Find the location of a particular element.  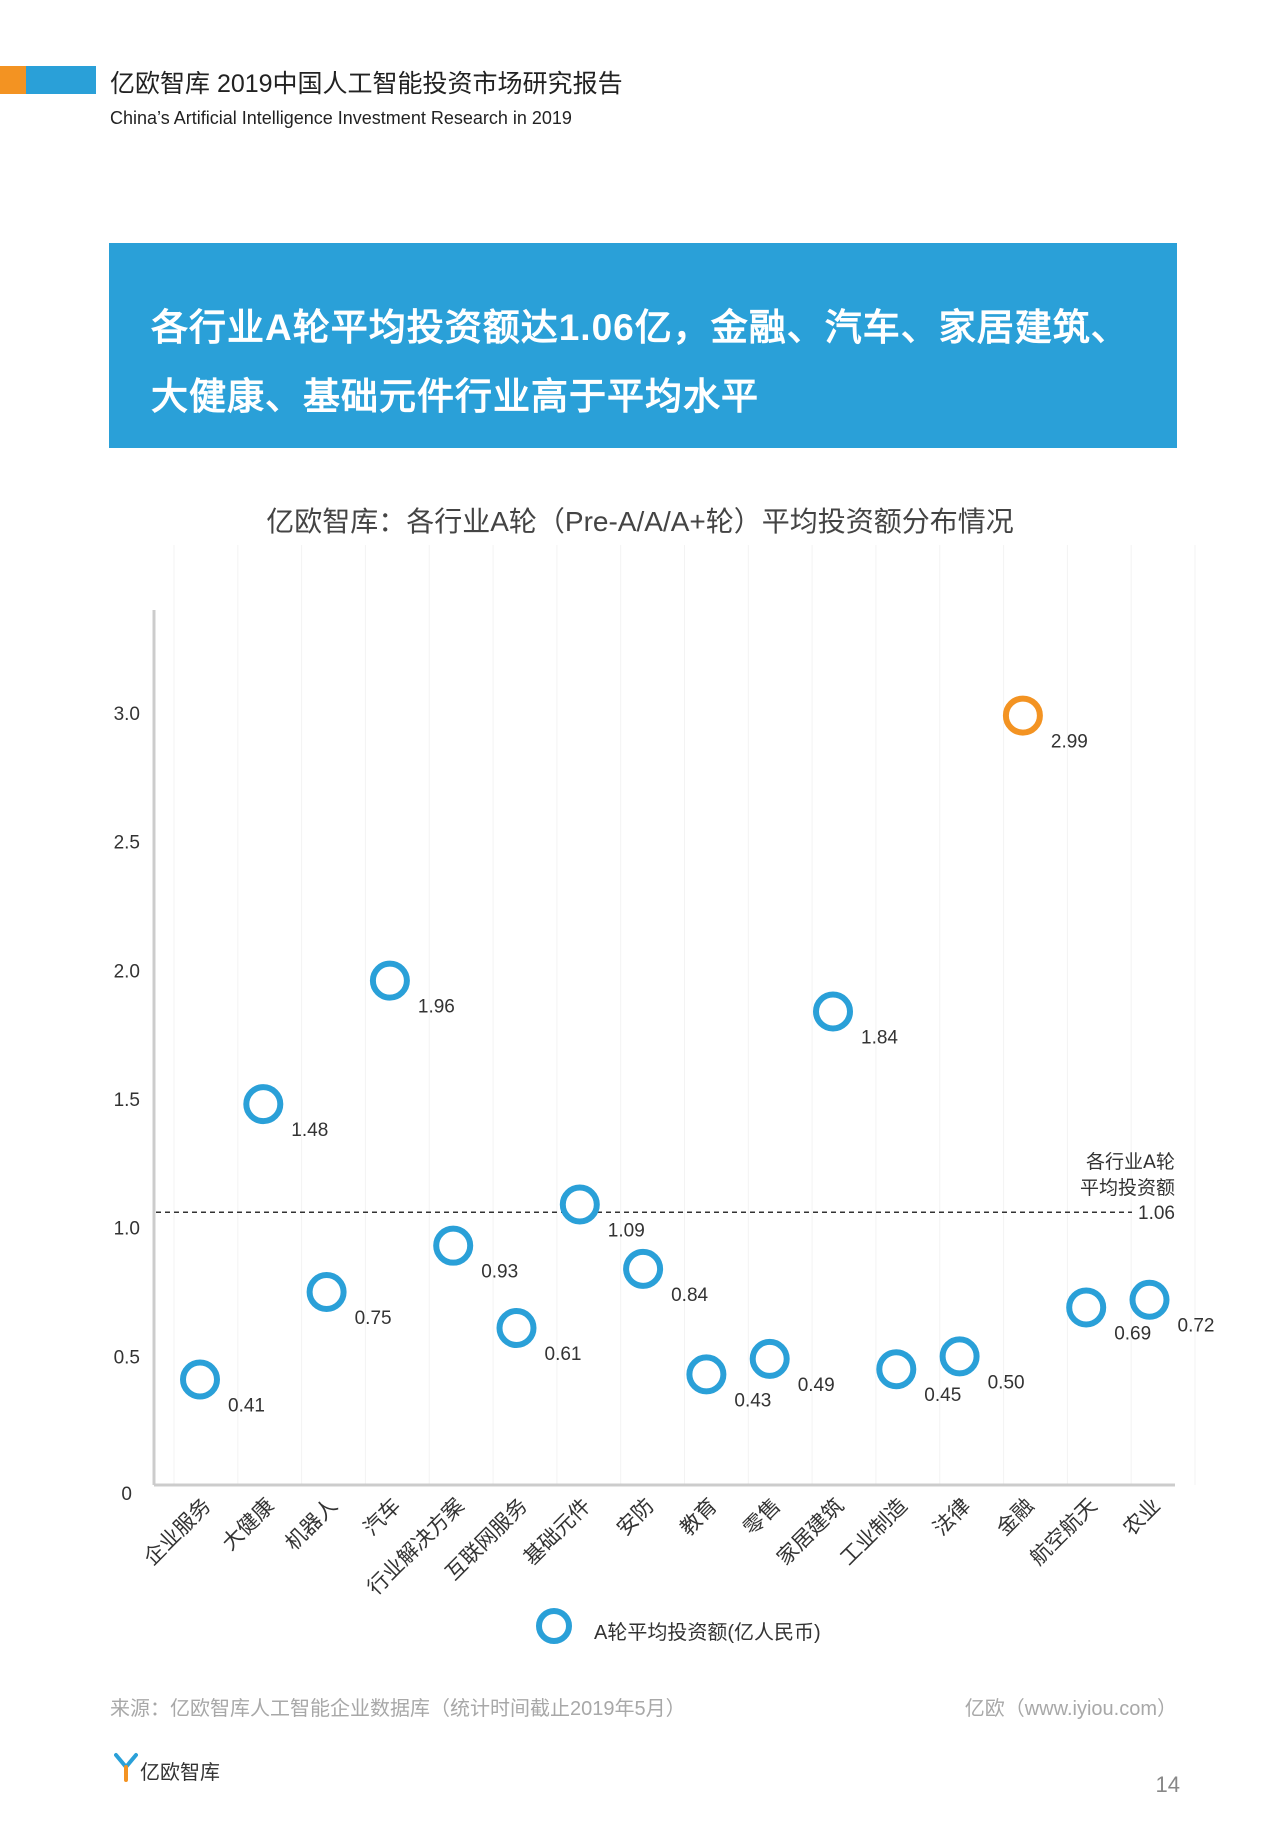

source-note: 来源：亿欧智库人工智能企业数据库（统计时间截止2019年5月） is located at coordinates (398, 1709).